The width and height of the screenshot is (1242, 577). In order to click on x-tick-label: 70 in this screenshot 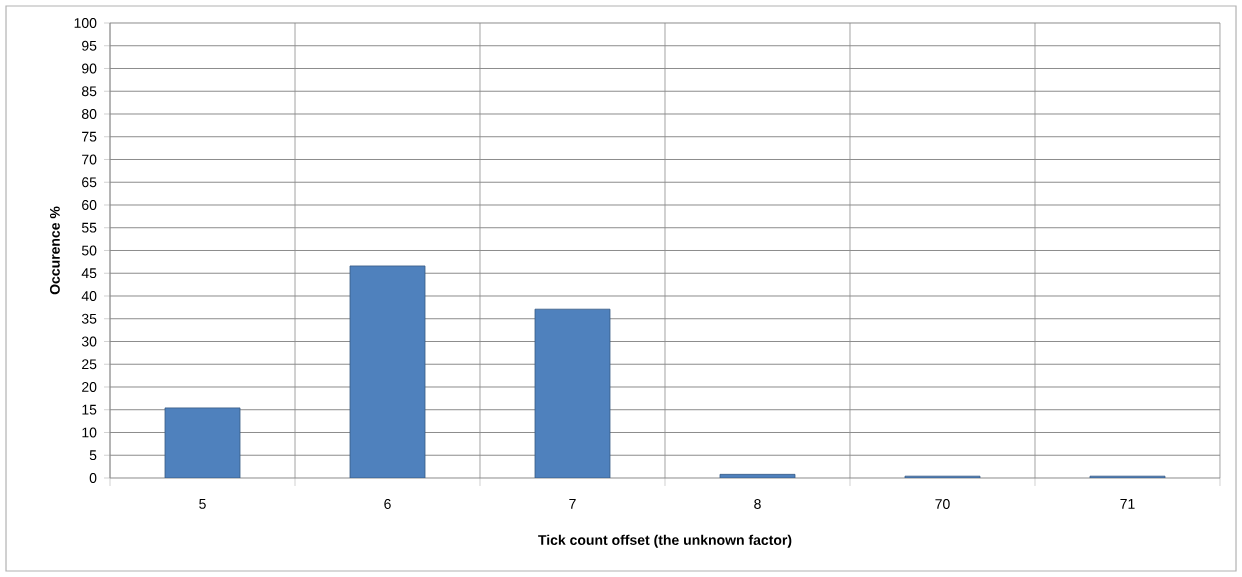, I will do `click(942, 504)`.